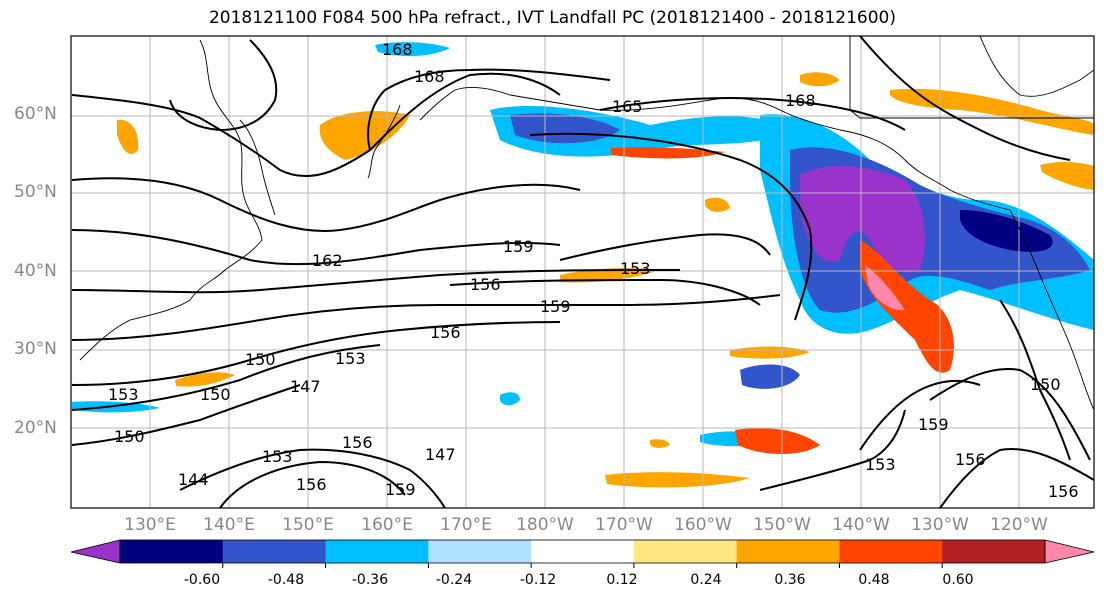 This screenshot has height=601, width=1105. What do you see at coordinates (703, 525) in the screenshot?
I see `lon-label: 160°W` at bounding box center [703, 525].